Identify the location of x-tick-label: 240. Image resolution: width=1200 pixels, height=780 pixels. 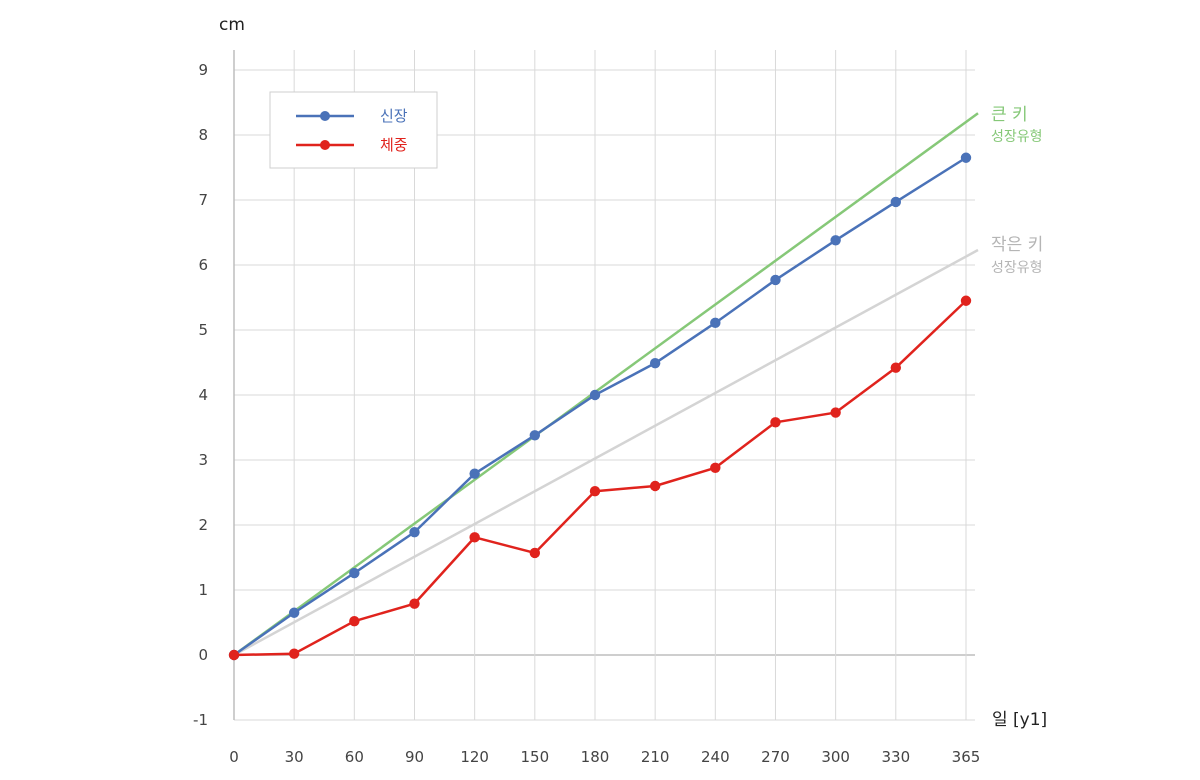
(715, 757).